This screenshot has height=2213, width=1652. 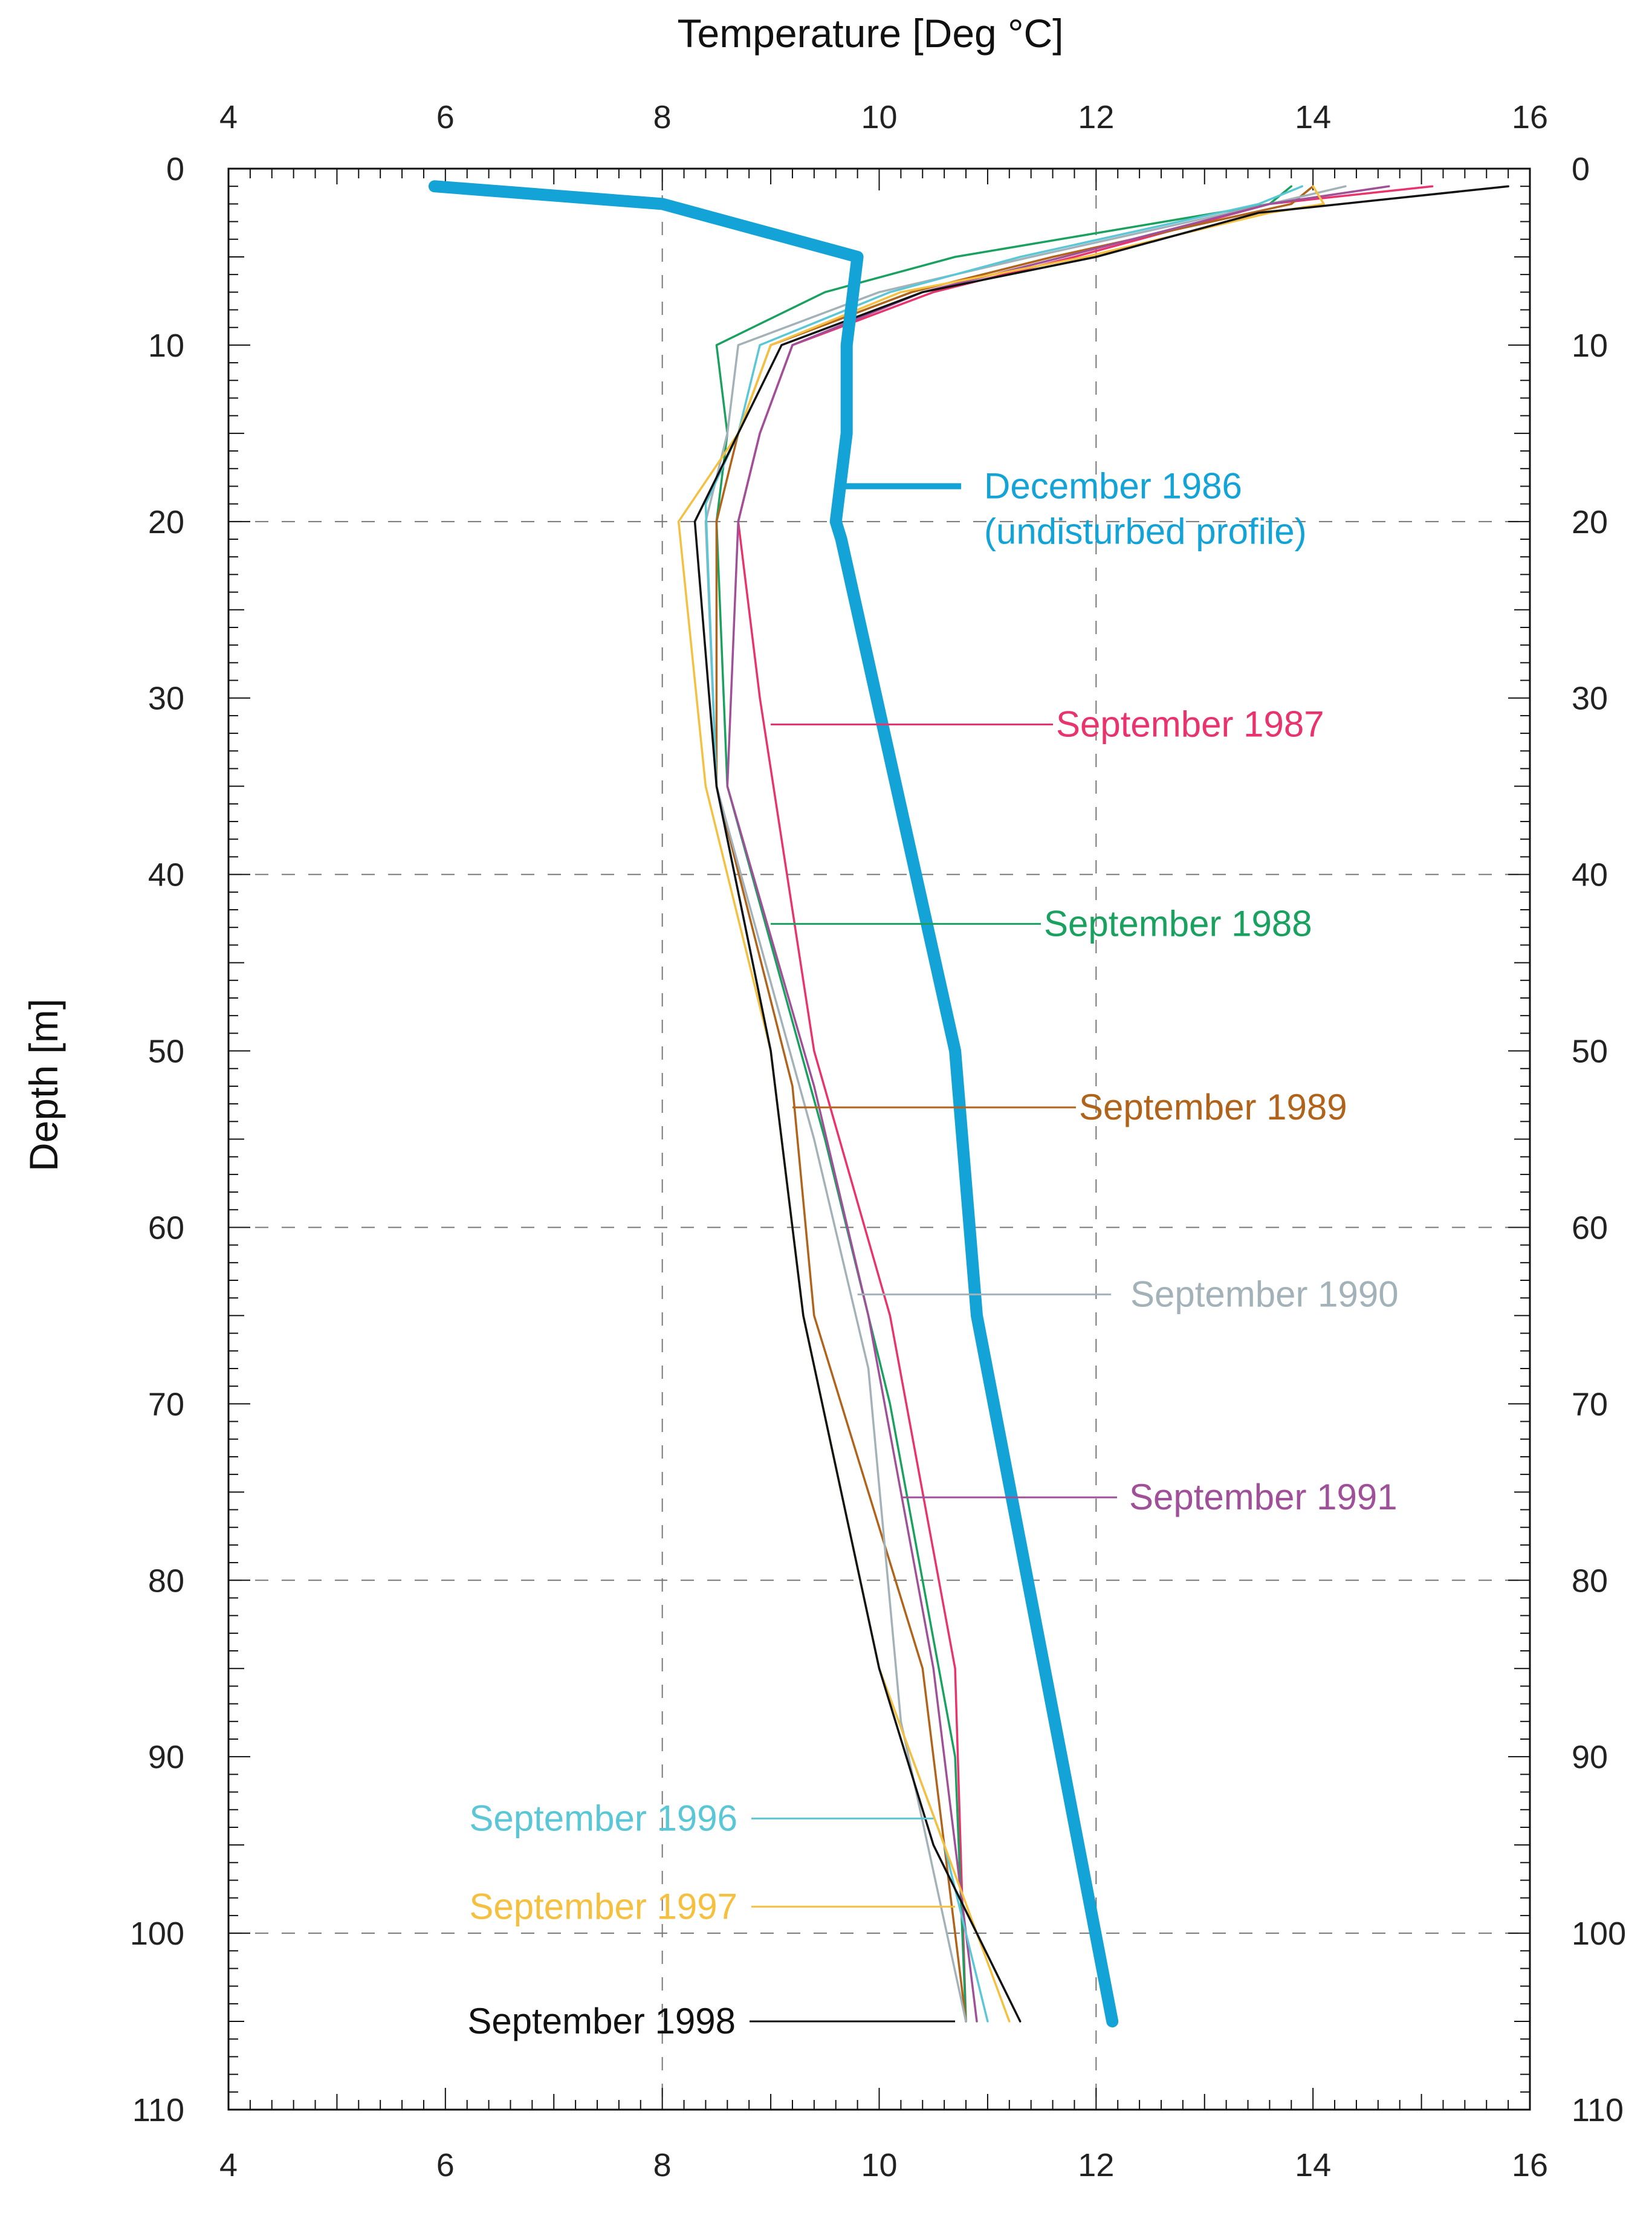 I want to click on series-label-8-line2: (undisturbed profile), so click(x=1145, y=531).